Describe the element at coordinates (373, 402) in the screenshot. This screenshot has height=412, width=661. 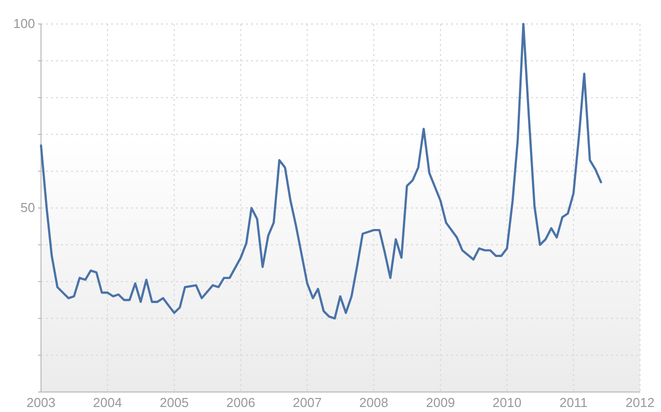
I see `x-tick-label: 2008` at that location.